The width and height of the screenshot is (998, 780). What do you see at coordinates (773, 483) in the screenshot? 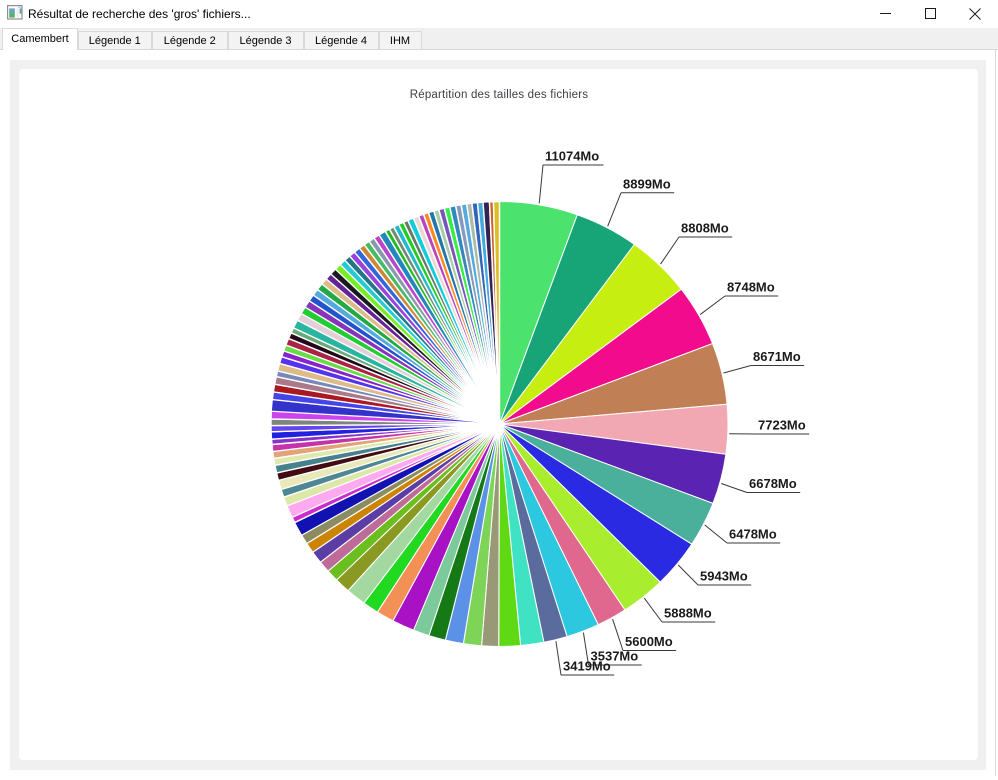
I see `svg-text: 6678Mo` at bounding box center [773, 483].